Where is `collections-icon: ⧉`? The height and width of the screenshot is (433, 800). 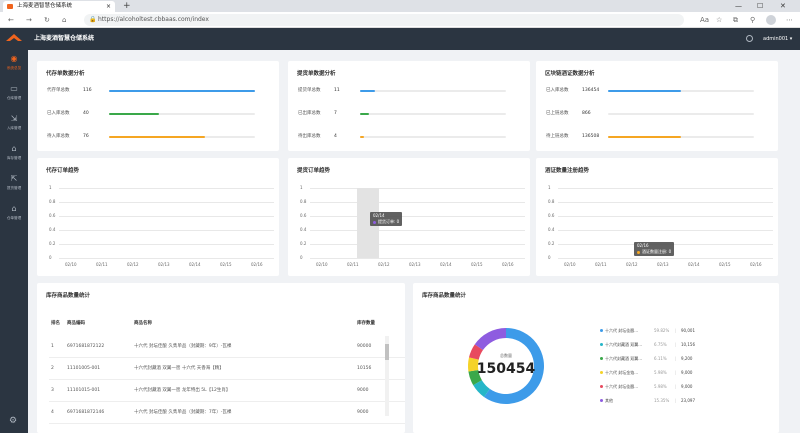 collections-icon: ⧉ is located at coordinates (735, 20).